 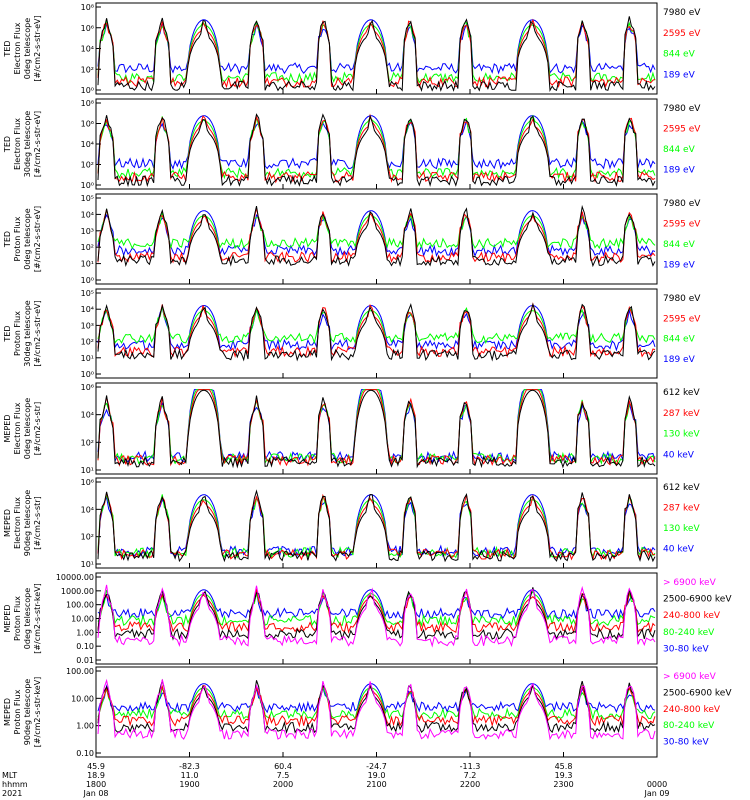 What do you see at coordinates (679, 75) in the screenshot?
I see `legend-entry: 189 eV` at bounding box center [679, 75].